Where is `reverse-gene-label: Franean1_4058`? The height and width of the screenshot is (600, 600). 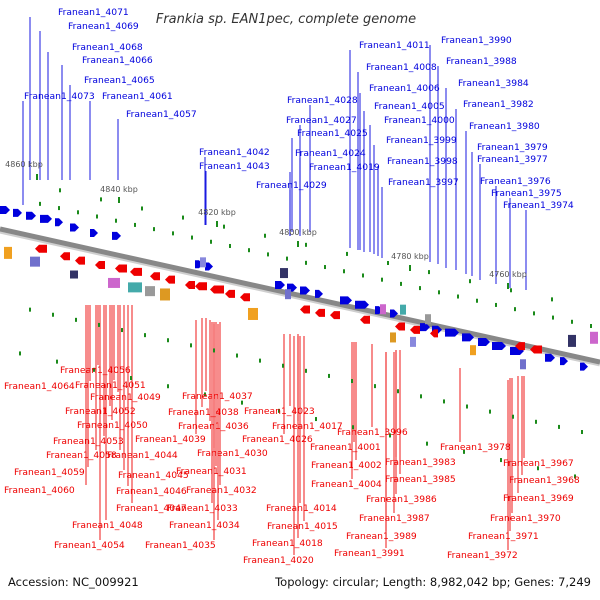 reverse-gene-label: Franean1_4058 is located at coordinates (81, 455).